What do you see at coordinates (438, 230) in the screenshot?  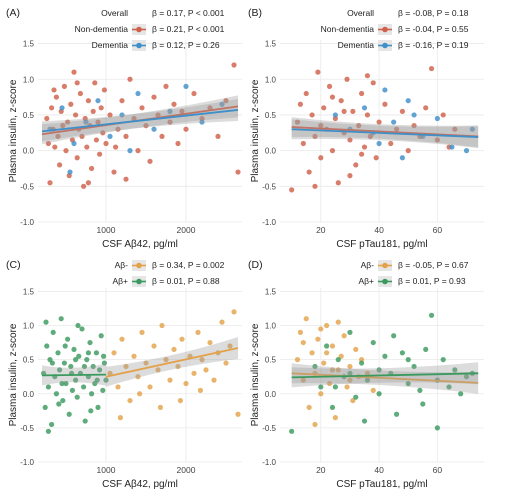 I see `x-tick-label: 60` at bounding box center [438, 230].